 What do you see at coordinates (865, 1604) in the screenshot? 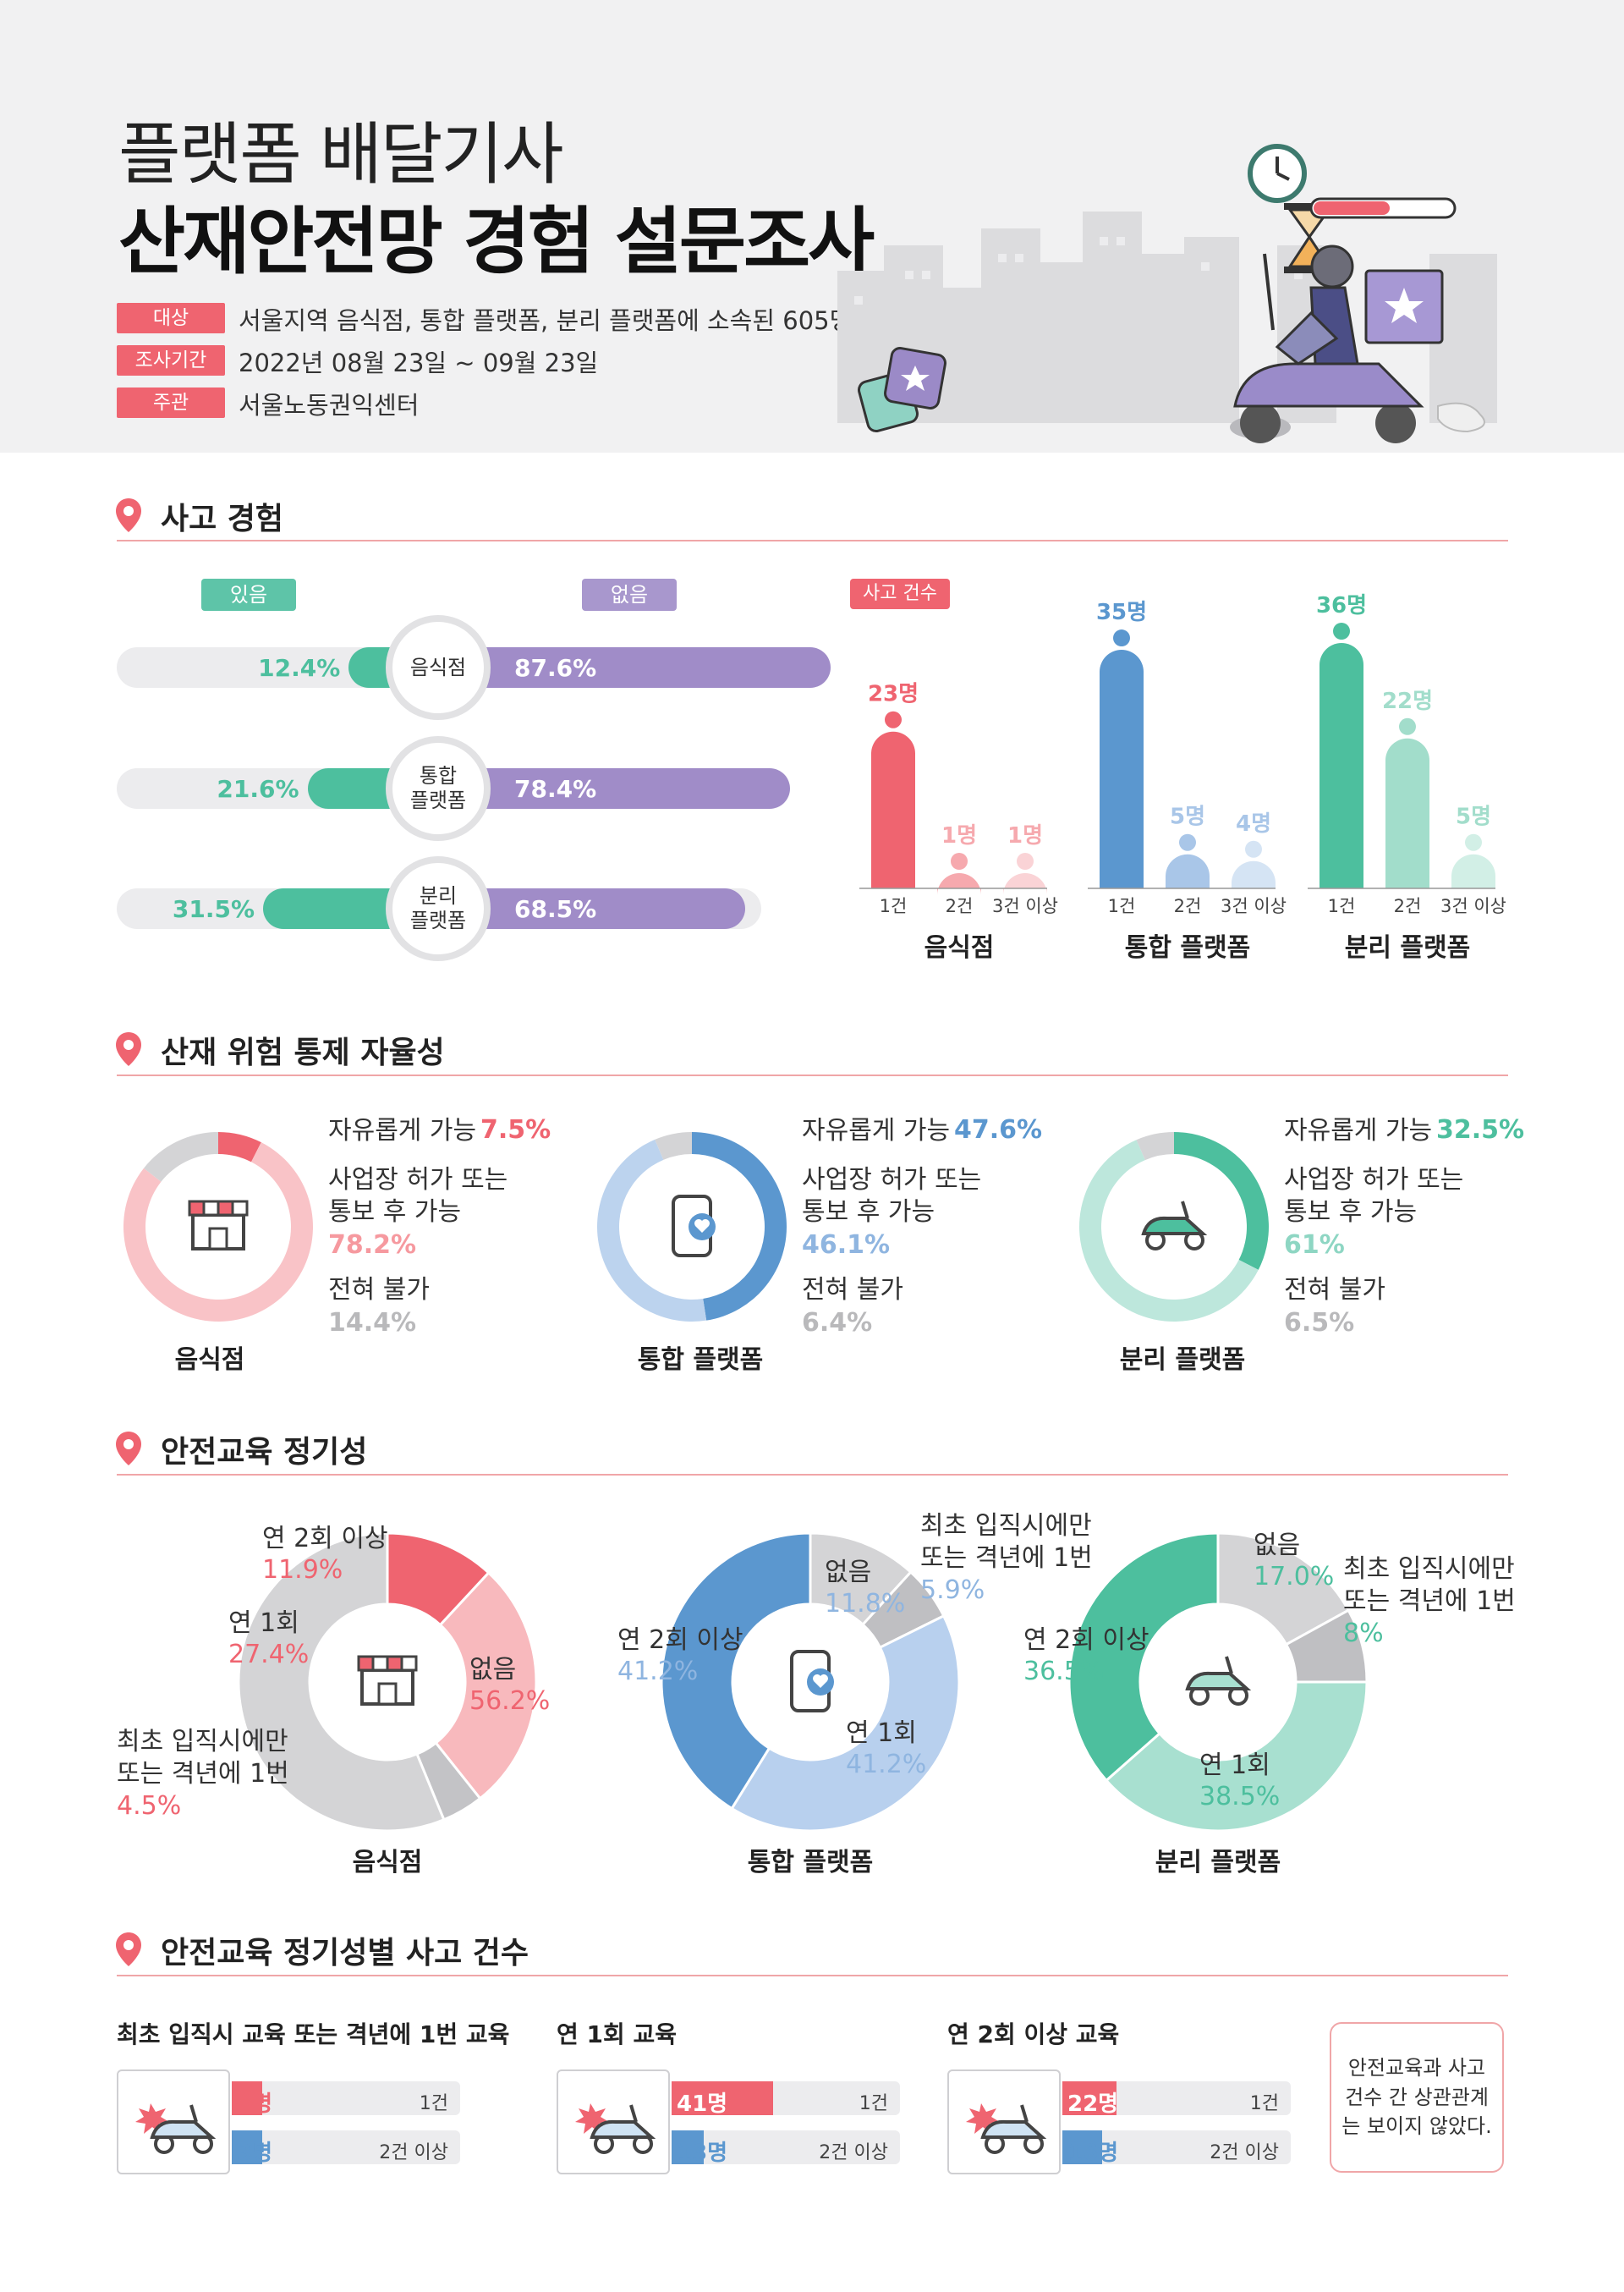
I see `training-slice-pct: 11.8%` at bounding box center [865, 1604].